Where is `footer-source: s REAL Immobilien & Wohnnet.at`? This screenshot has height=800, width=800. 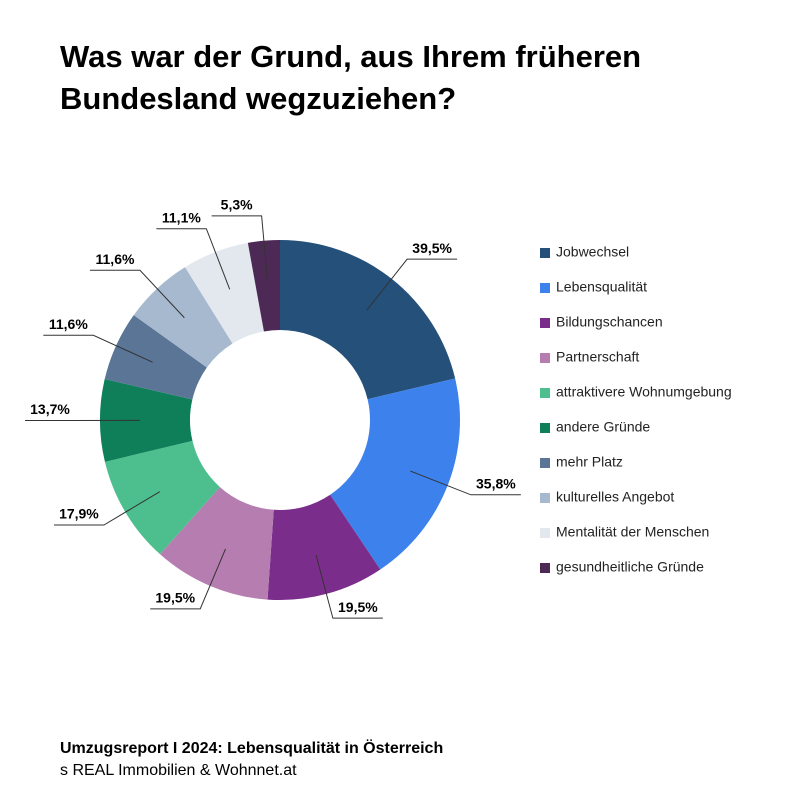
footer-source: s REAL Immobilien & Wohnnet.at is located at coordinates (178, 770).